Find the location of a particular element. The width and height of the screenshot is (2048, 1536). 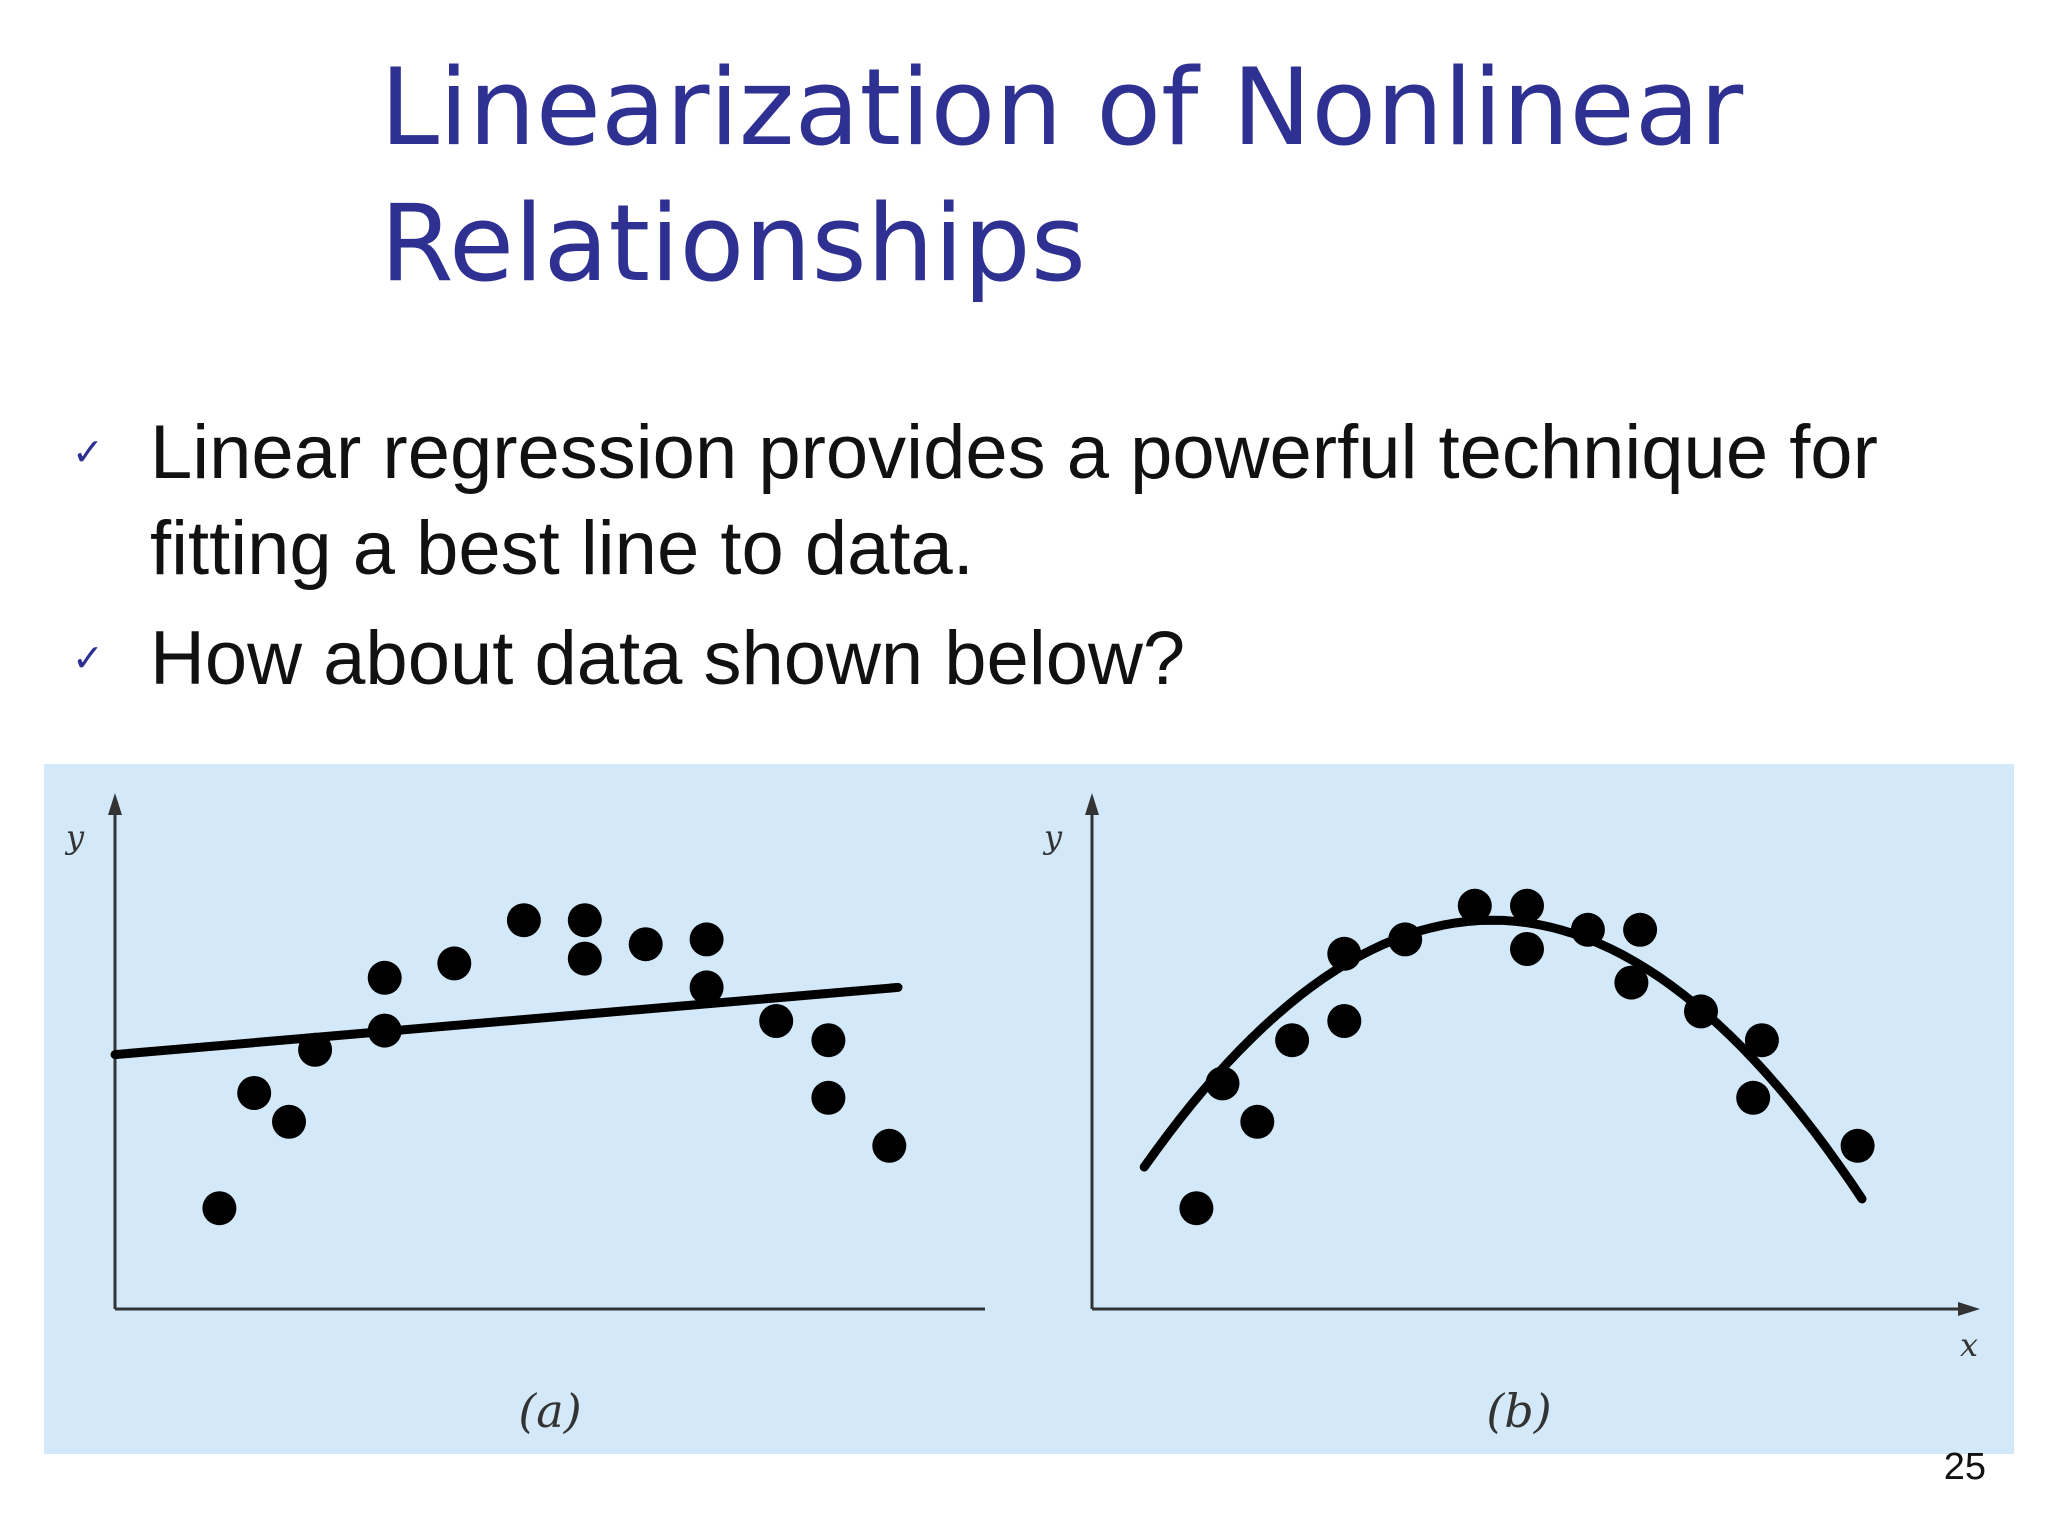

panel-a-y-axis-label: y is located at coordinates (75, 837).